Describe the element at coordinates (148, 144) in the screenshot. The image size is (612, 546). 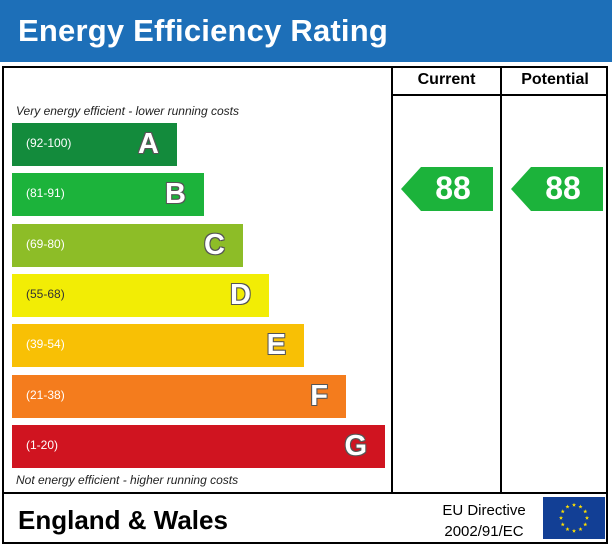
I see `band-letter-label: A` at that location.